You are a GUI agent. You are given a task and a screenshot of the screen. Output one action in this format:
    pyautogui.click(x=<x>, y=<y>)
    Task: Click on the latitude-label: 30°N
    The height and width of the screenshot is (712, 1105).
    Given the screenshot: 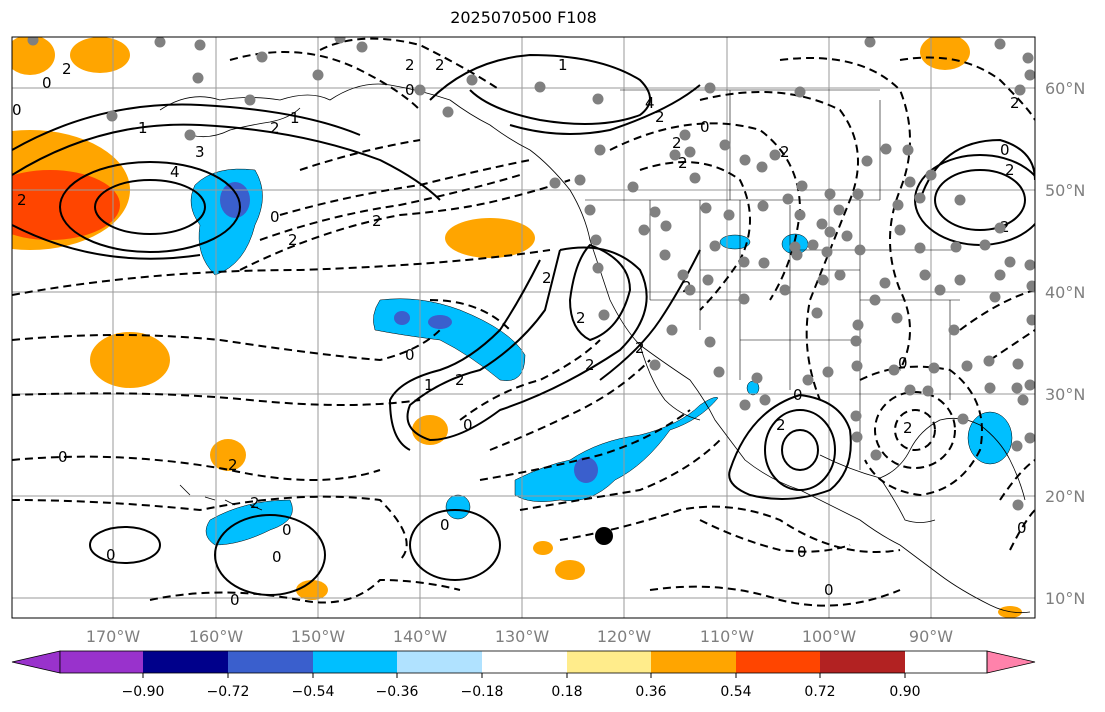 What is the action you would take?
    pyautogui.click(x=1065, y=394)
    